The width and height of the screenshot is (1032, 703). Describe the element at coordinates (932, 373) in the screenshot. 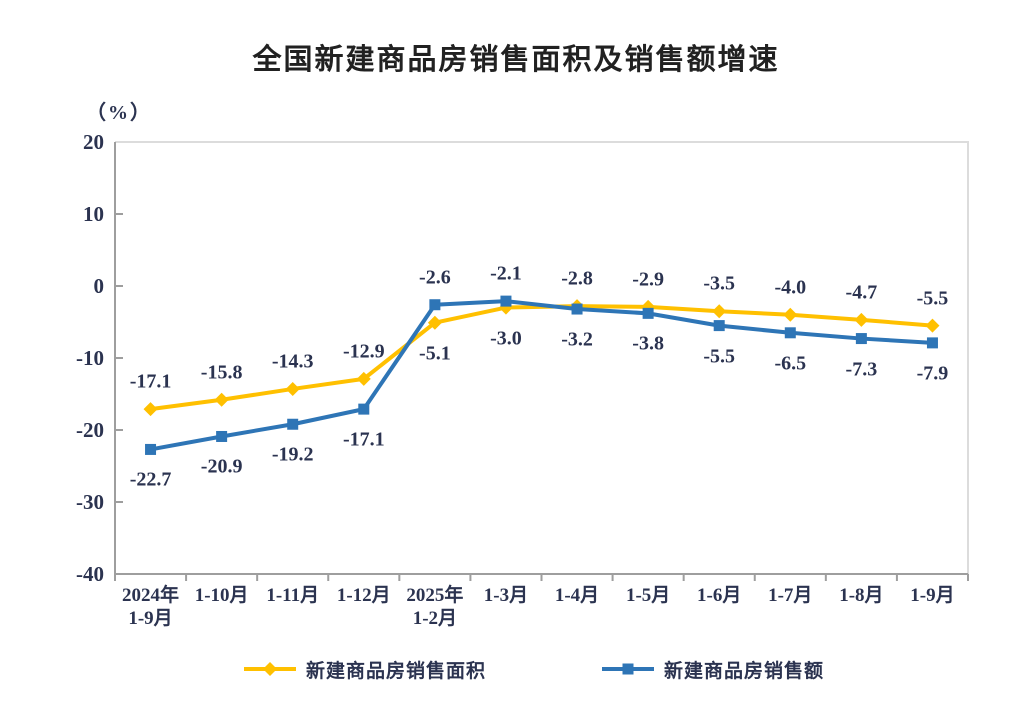

I see `data-label: -7.9` at that location.